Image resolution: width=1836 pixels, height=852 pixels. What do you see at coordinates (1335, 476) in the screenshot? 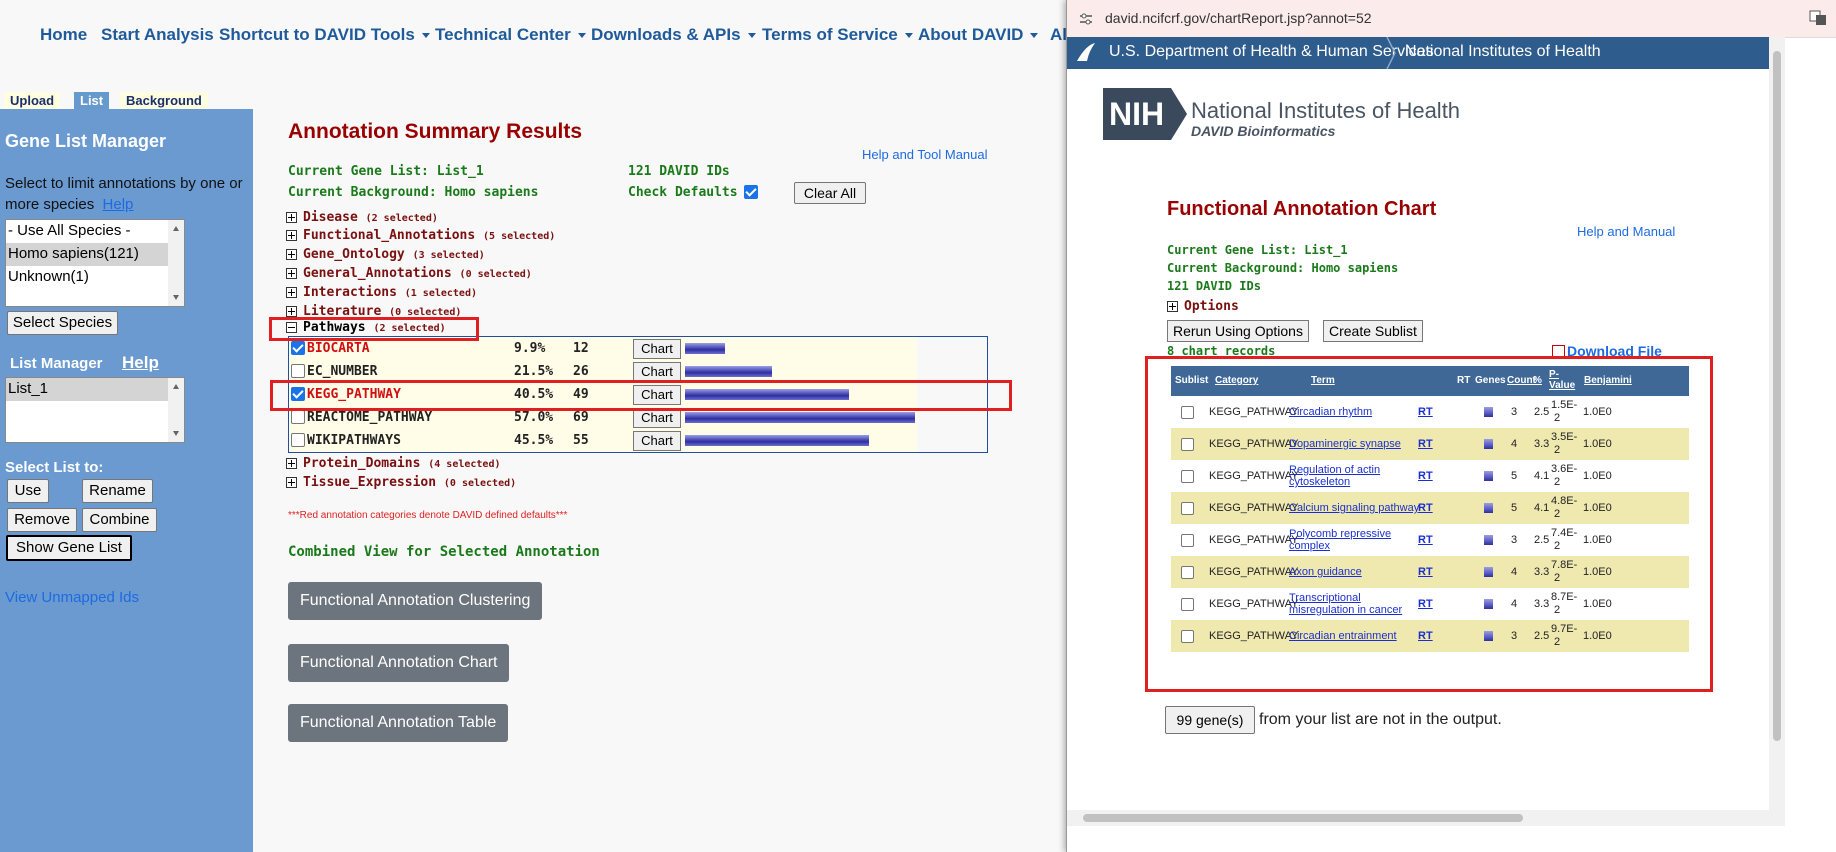
I see `row-term-link: Regulation of actin cytoskeleton` at bounding box center [1335, 476].